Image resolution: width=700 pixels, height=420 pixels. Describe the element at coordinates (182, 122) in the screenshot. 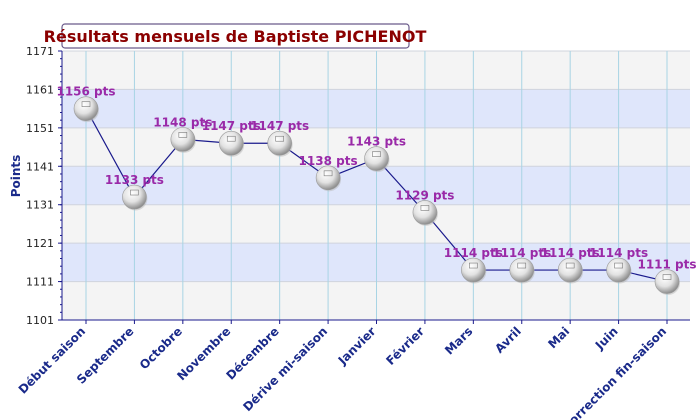

I see `data-label: 1148 pts` at that location.